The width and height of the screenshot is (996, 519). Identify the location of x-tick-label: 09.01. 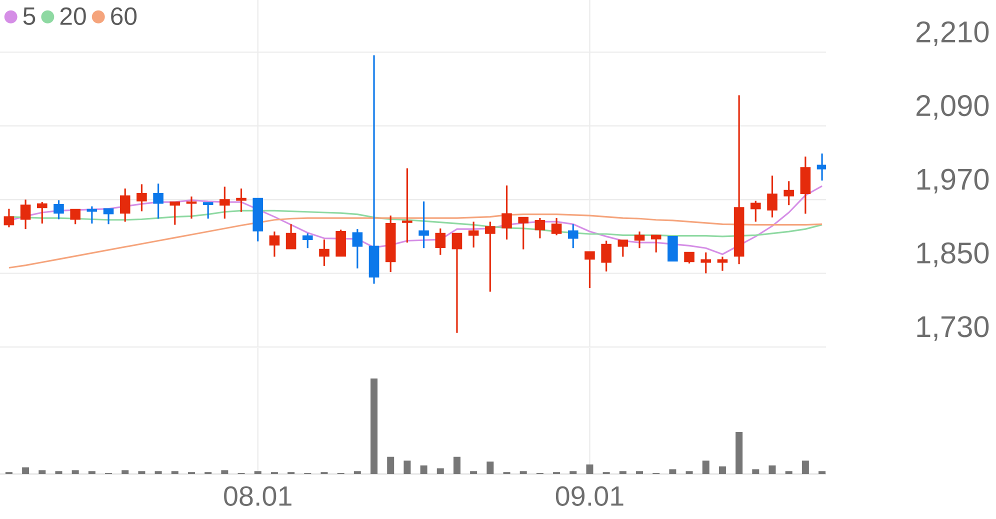
(590, 496).